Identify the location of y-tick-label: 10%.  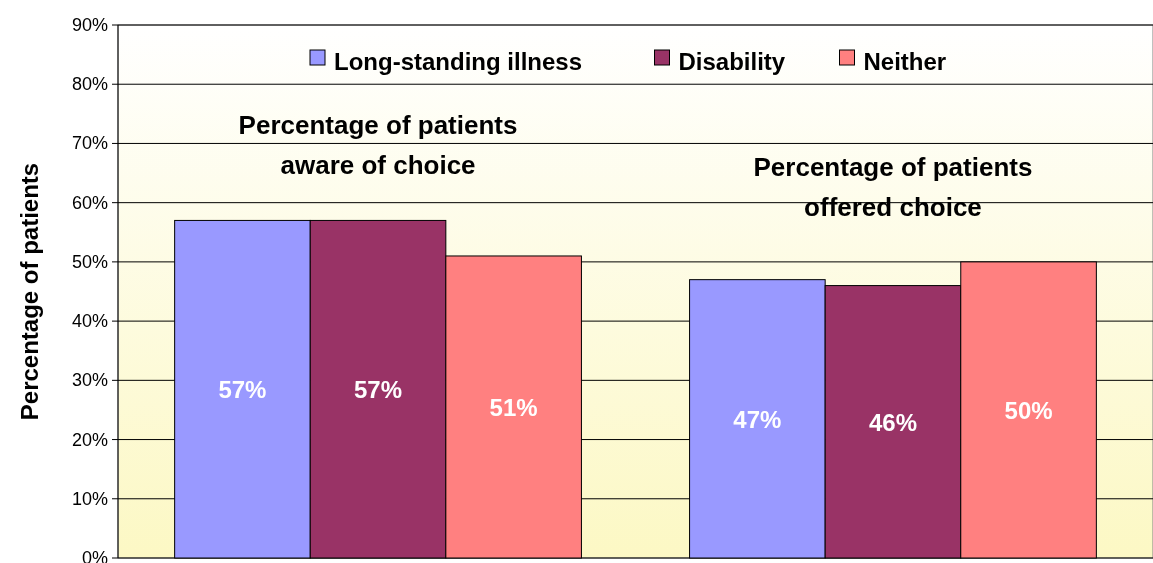
(89, 498).